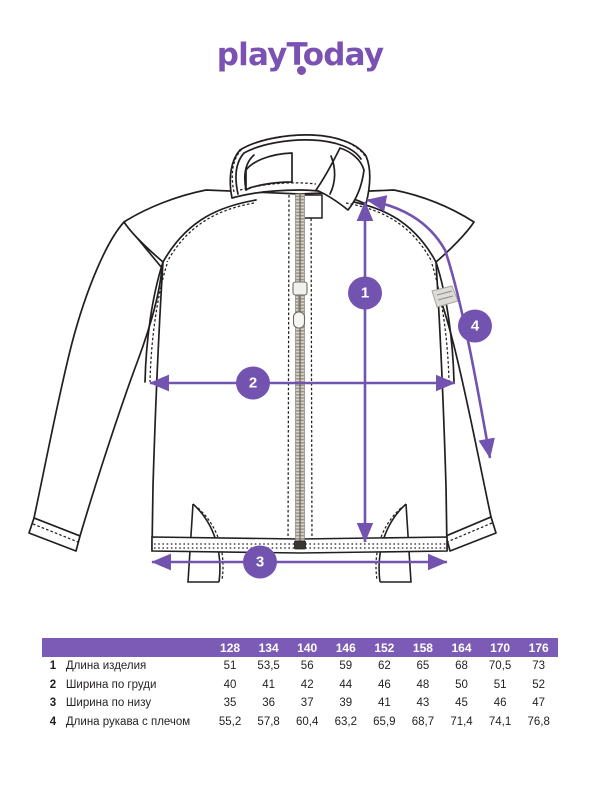 The height and width of the screenshot is (800, 600). What do you see at coordinates (461, 684) in the screenshot?
I see `cell-value: 50` at bounding box center [461, 684].